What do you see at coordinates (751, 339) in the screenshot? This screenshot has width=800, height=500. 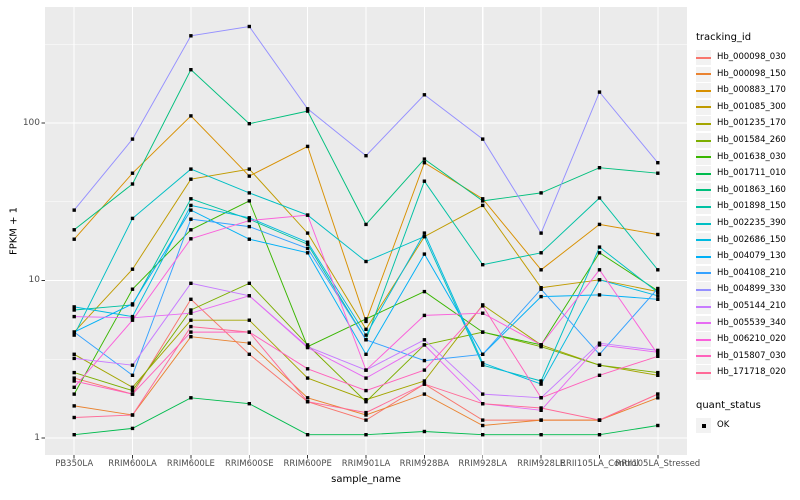 I see `legend-label: Hb_006210_020` at bounding box center [751, 339].